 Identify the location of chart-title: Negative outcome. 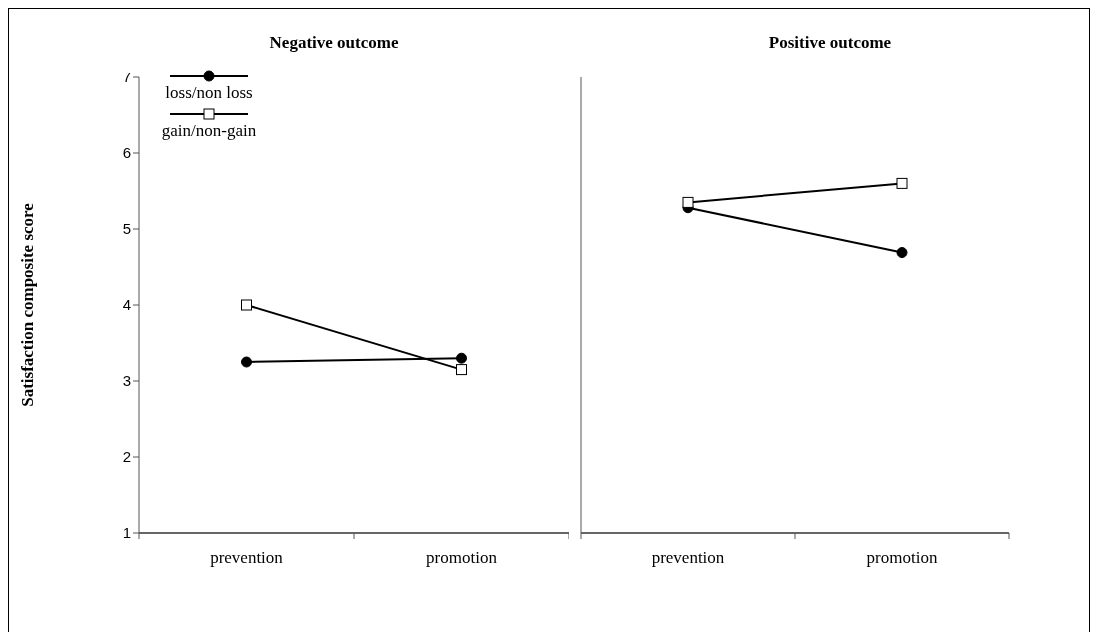
(334, 42).